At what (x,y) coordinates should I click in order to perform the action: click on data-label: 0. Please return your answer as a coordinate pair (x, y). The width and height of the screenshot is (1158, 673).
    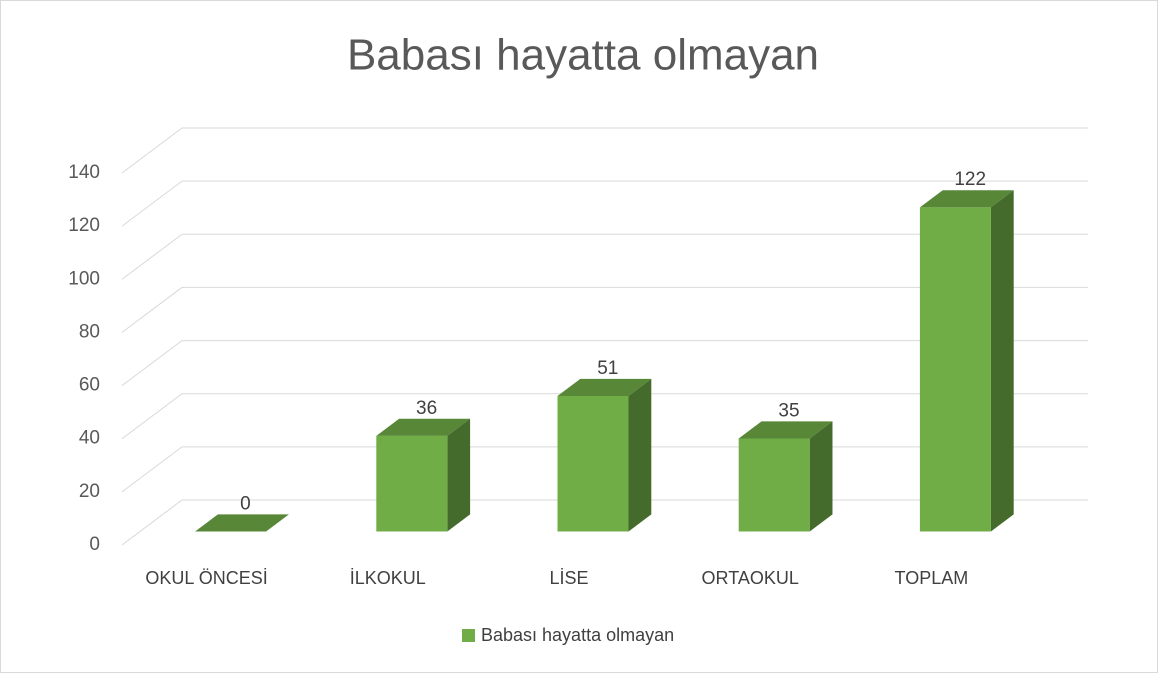
    Looking at the image, I should click on (245, 503).